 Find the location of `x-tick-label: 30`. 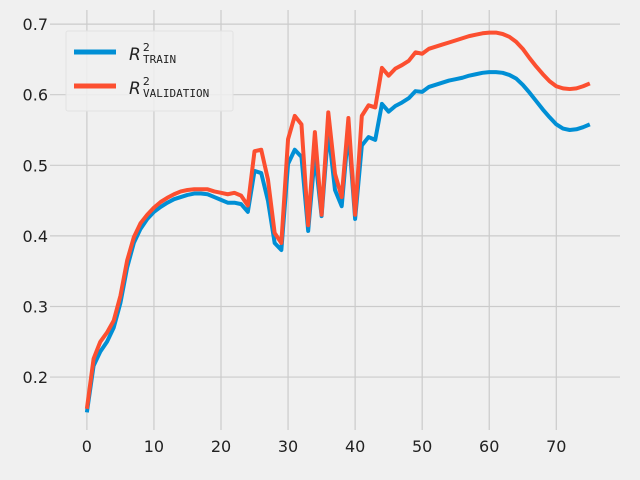

x-tick-label: 30 is located at coordinates (288, 446).